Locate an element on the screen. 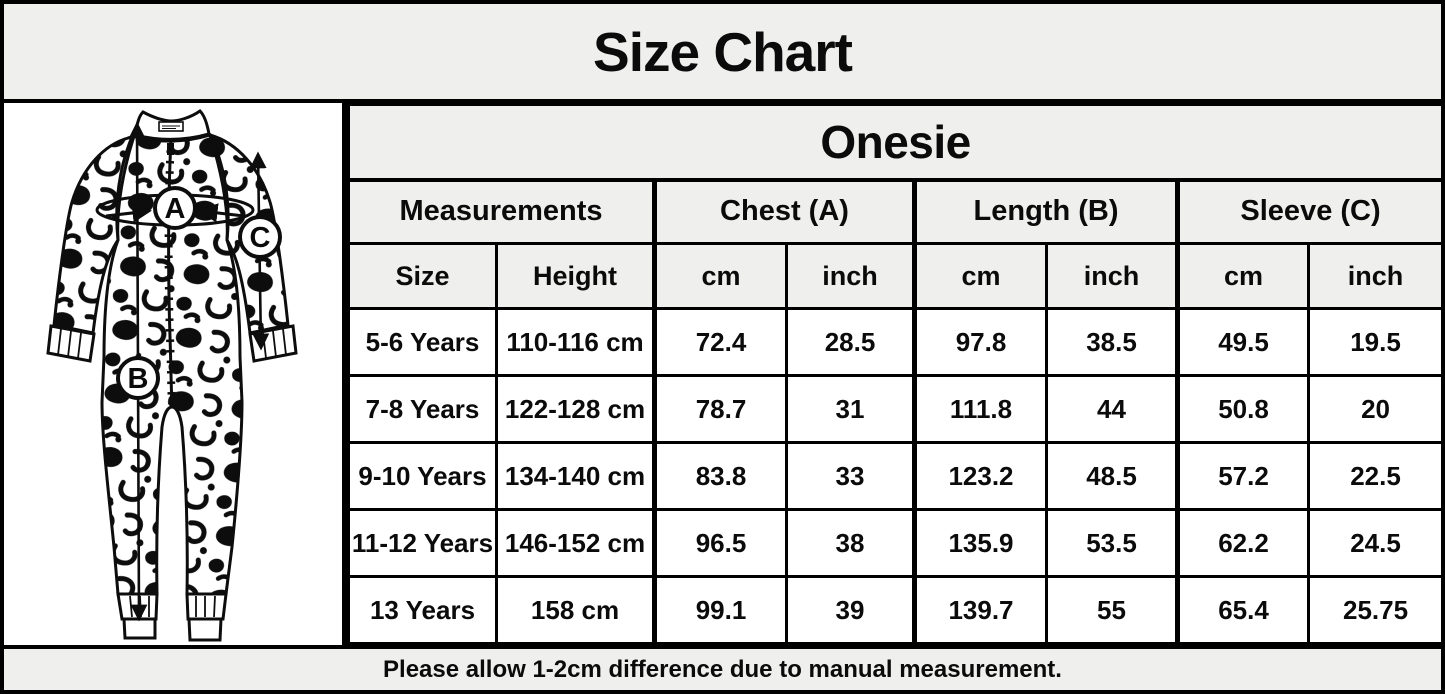  label-b-circle is located at coordinates (138, 378).